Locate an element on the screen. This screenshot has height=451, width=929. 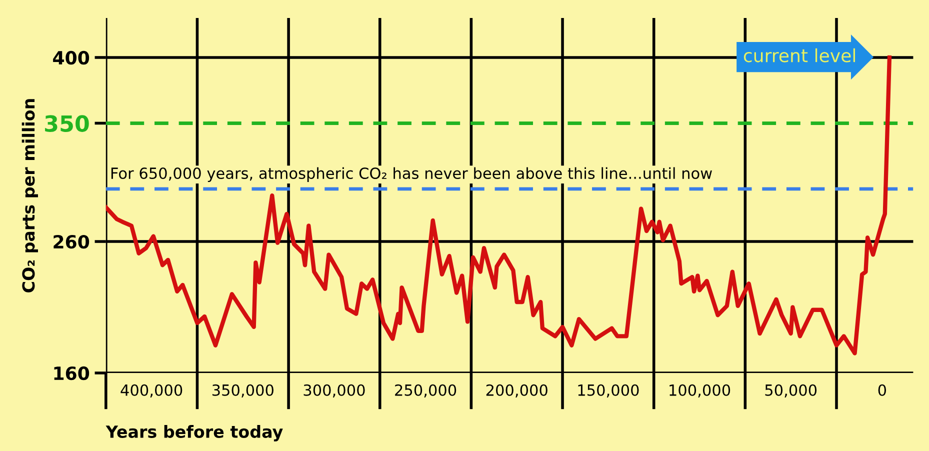
x-tick-label: 100,000 is located at coordinates (700, 391).